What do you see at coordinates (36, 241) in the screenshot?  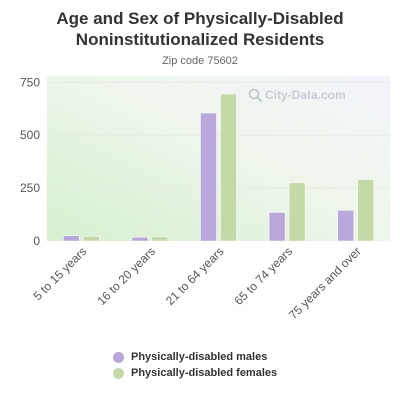 I see `y-tick-label: 0` at bounding box center [36, 241].